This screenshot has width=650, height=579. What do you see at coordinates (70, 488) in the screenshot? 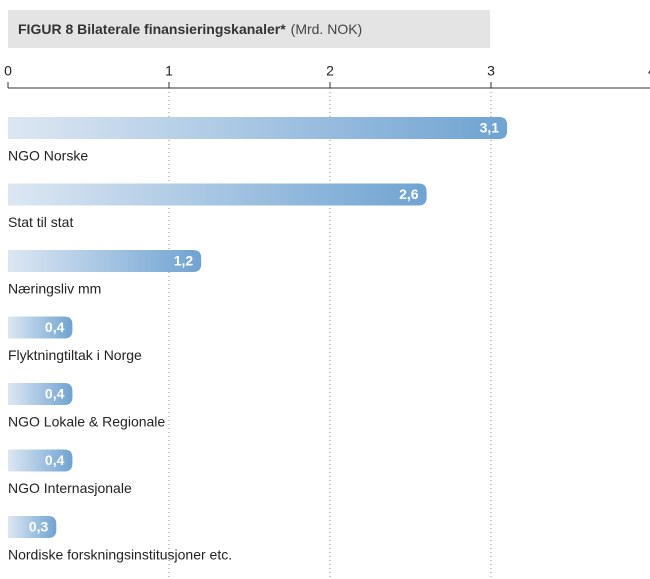
I see `category-label: NGO Internasjonale` at bounding box center [70, 488].